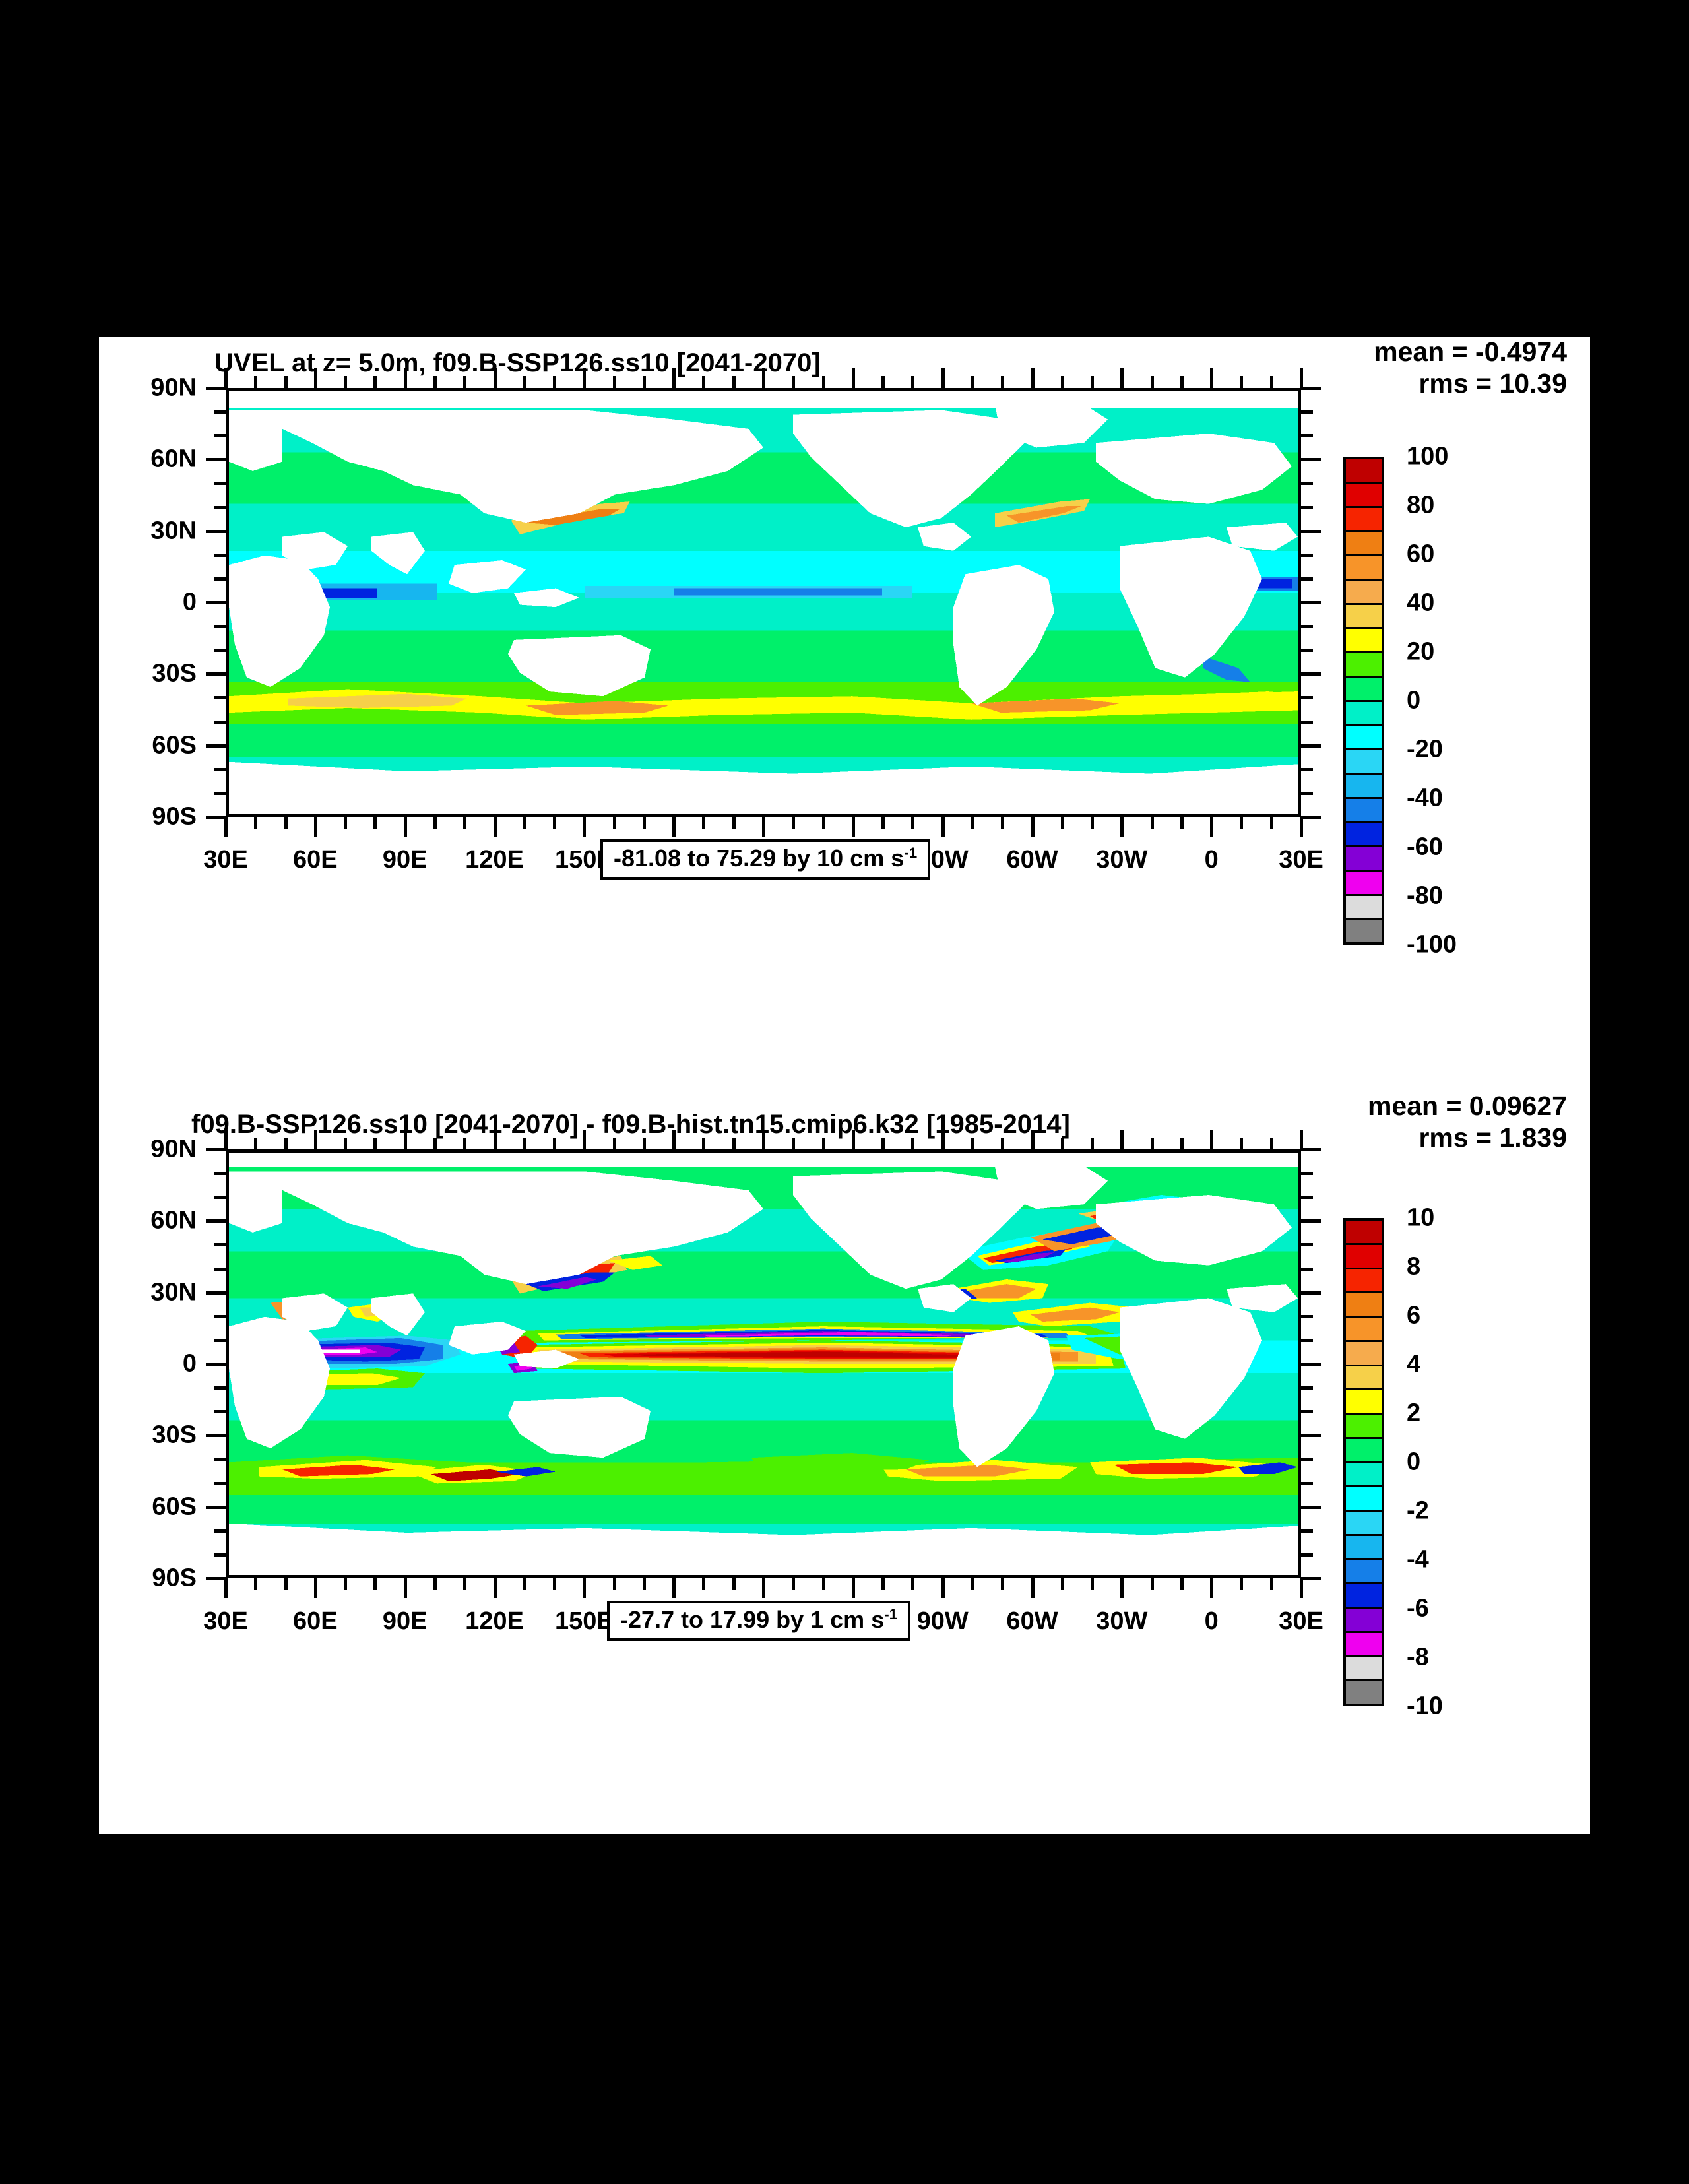 The height and width of the screenshot is (2184, 1689). What do you see at coordinates (1414, 1266) in the screenshot?
I see `panel-bottom-colorbar-label: 8` at bounding box center [1414, 1266].